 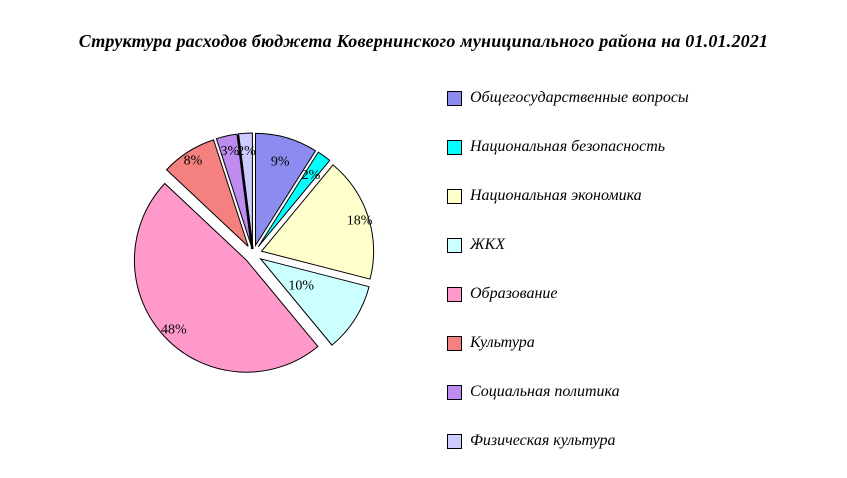 I want to click on legend-label: Образование, so click(x=514, y=293).